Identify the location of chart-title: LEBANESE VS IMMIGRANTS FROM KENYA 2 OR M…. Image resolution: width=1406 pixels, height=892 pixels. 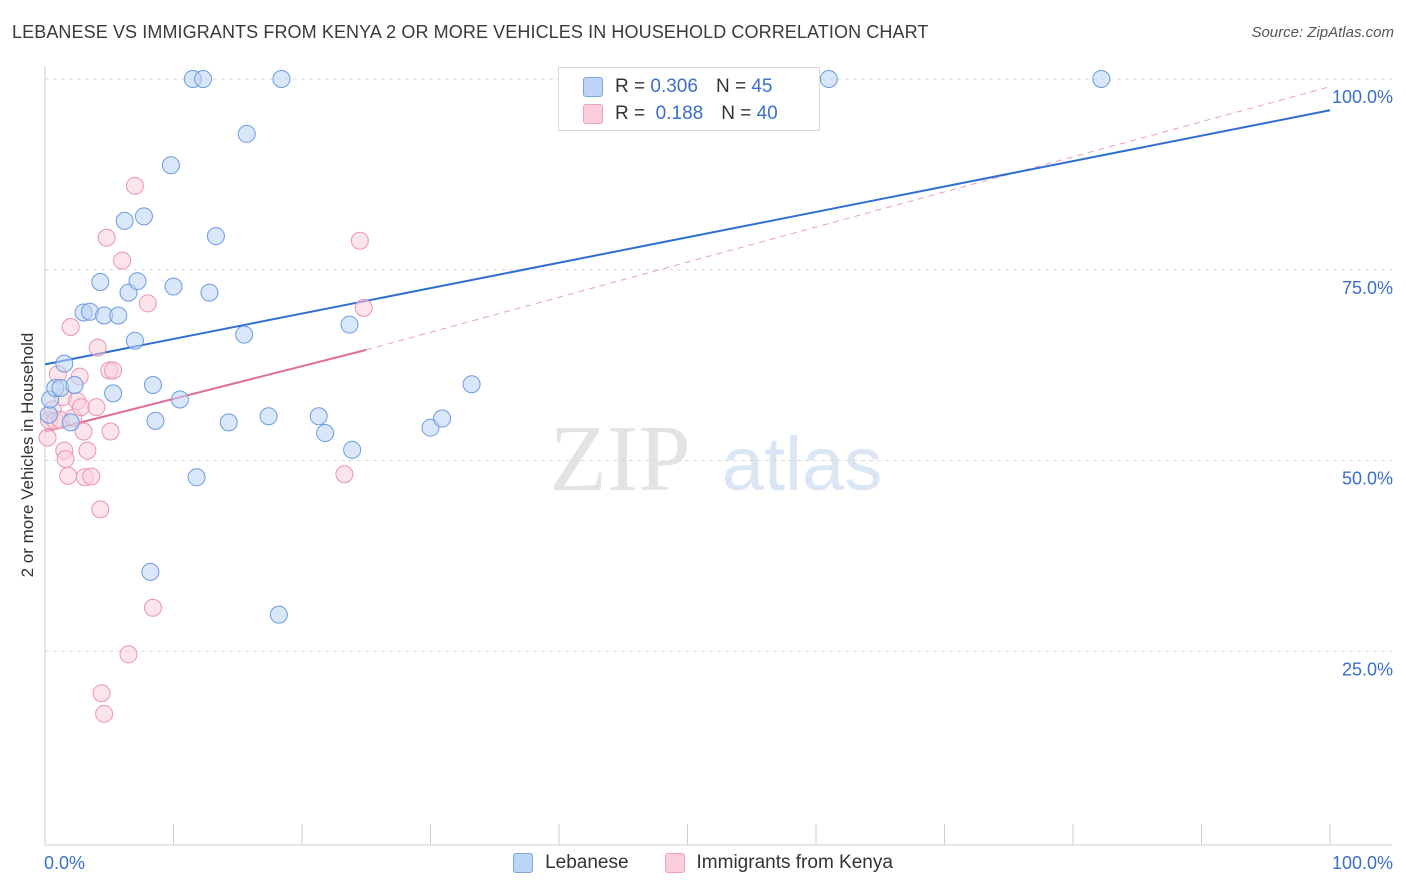
(470, 32).